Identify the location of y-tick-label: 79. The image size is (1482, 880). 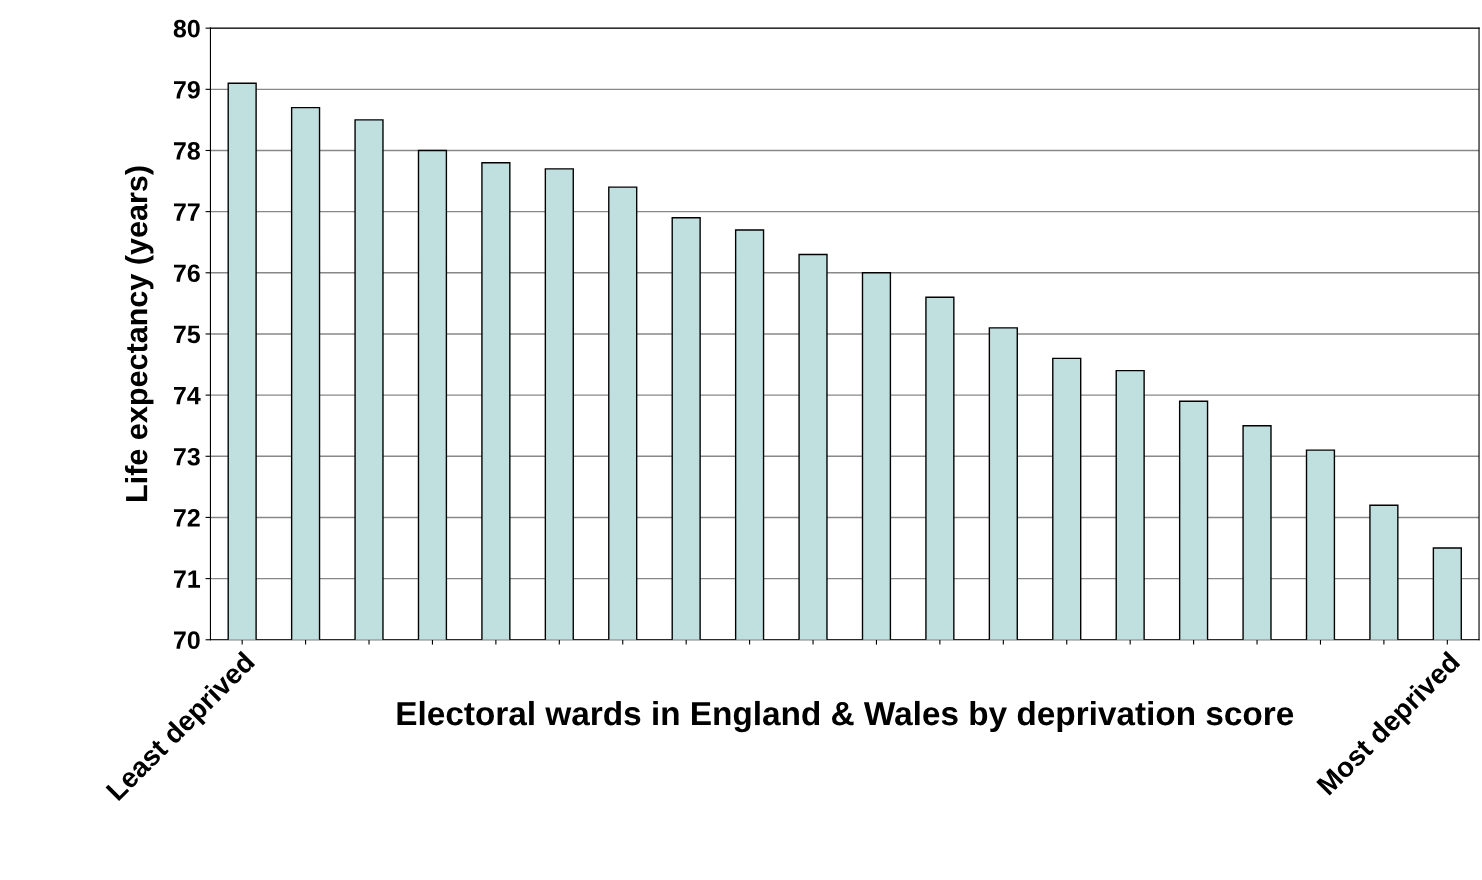
(186, 89).